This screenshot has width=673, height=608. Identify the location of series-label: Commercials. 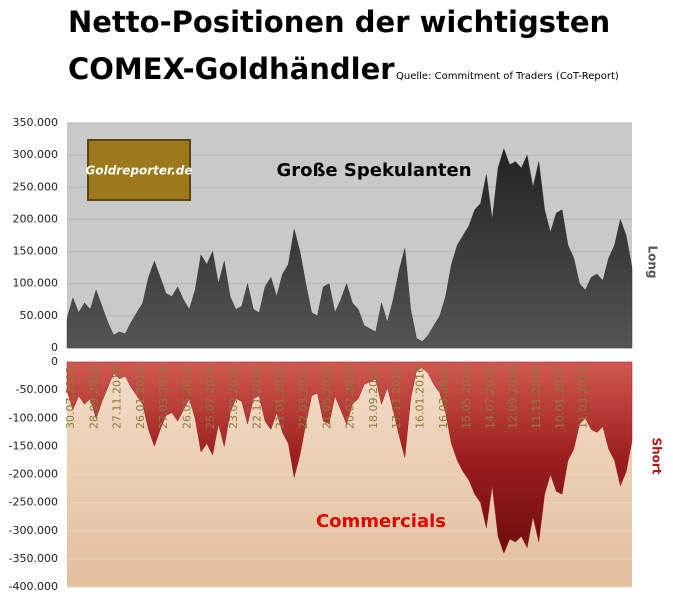
(381, 521).